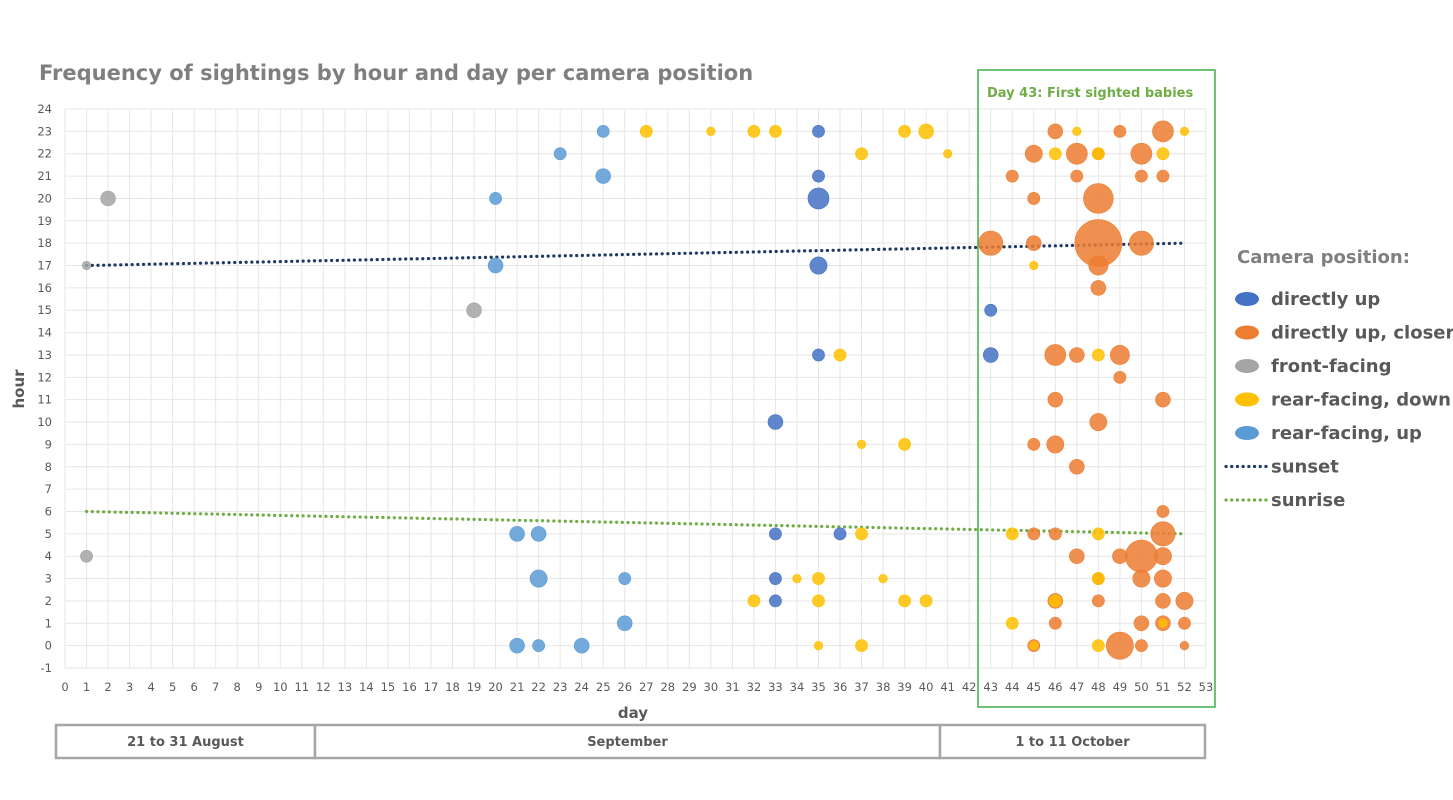 The image size is (1453, 800). I want to click on legend-entry: rear-facing, up, so click(1346, 433).